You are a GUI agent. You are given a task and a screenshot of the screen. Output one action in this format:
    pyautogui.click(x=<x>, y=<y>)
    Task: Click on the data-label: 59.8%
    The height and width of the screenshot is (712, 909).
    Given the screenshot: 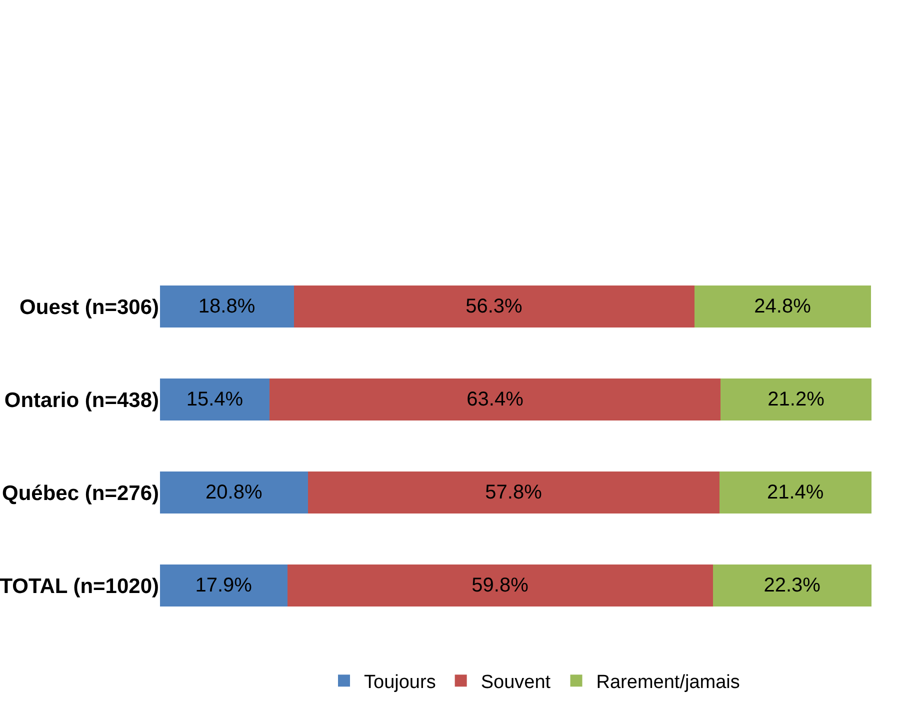 What is the action you would take?
    pyautogui.click(x=500, y=585)
    